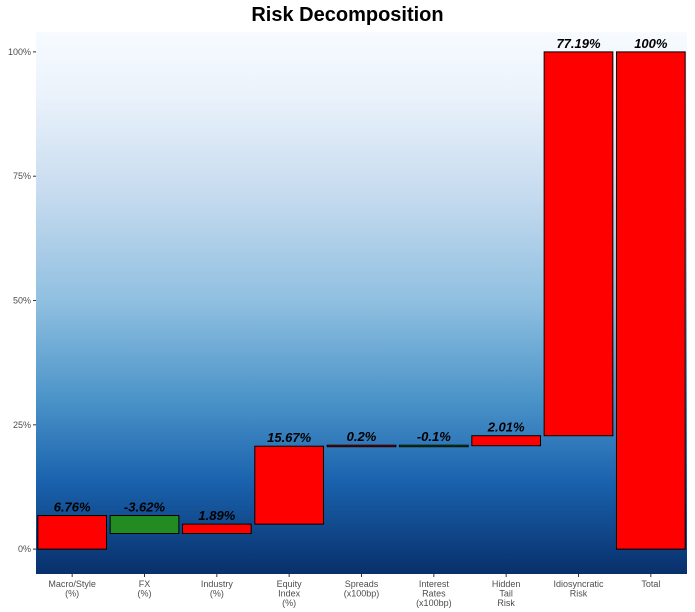 This screenshot has width=695, height=612. What do you see at coordinates (506, 594) in the screenshot?
I see `x-tick-label: Tail` at bounding box center [506, 594].